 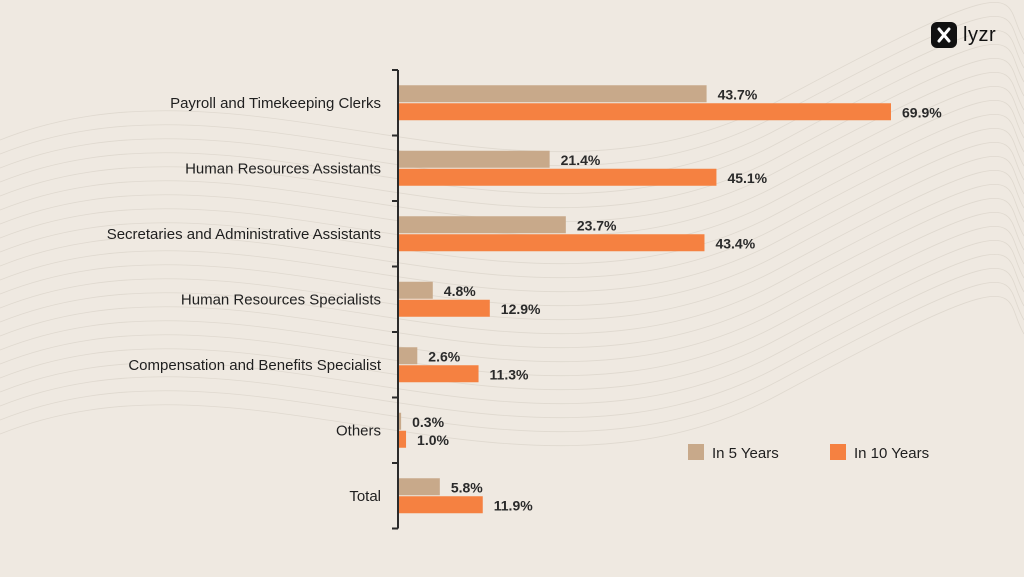 I want to click on brand-logo: lyzr, so click(x=963, y=35).